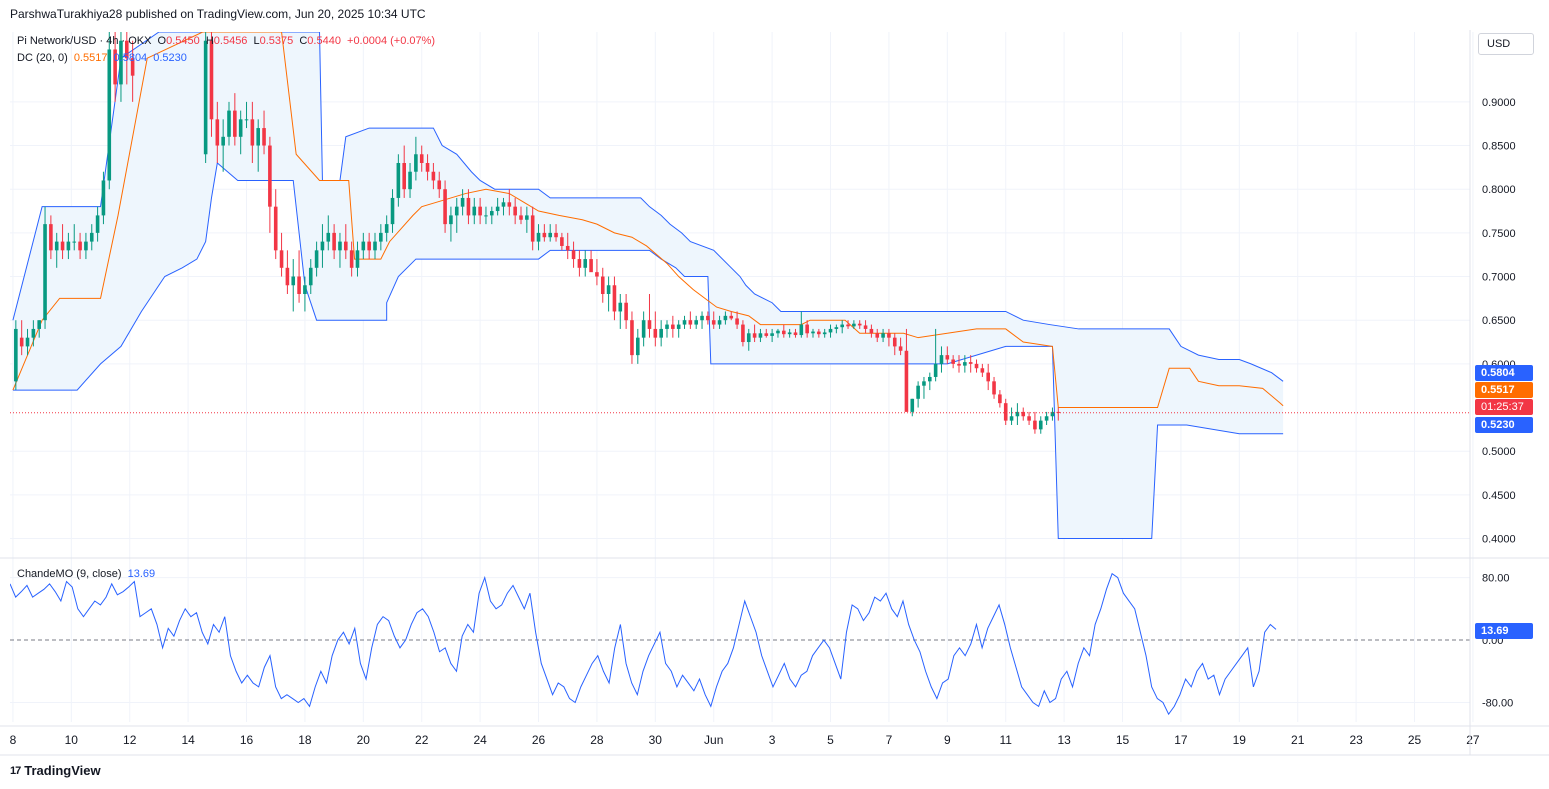 The height and width of the screenshot is (789, 1549). Describe the element at coordinates (1504, 390) in the screenshot. I see `dc-basis-tag: 0.5517` at that location.